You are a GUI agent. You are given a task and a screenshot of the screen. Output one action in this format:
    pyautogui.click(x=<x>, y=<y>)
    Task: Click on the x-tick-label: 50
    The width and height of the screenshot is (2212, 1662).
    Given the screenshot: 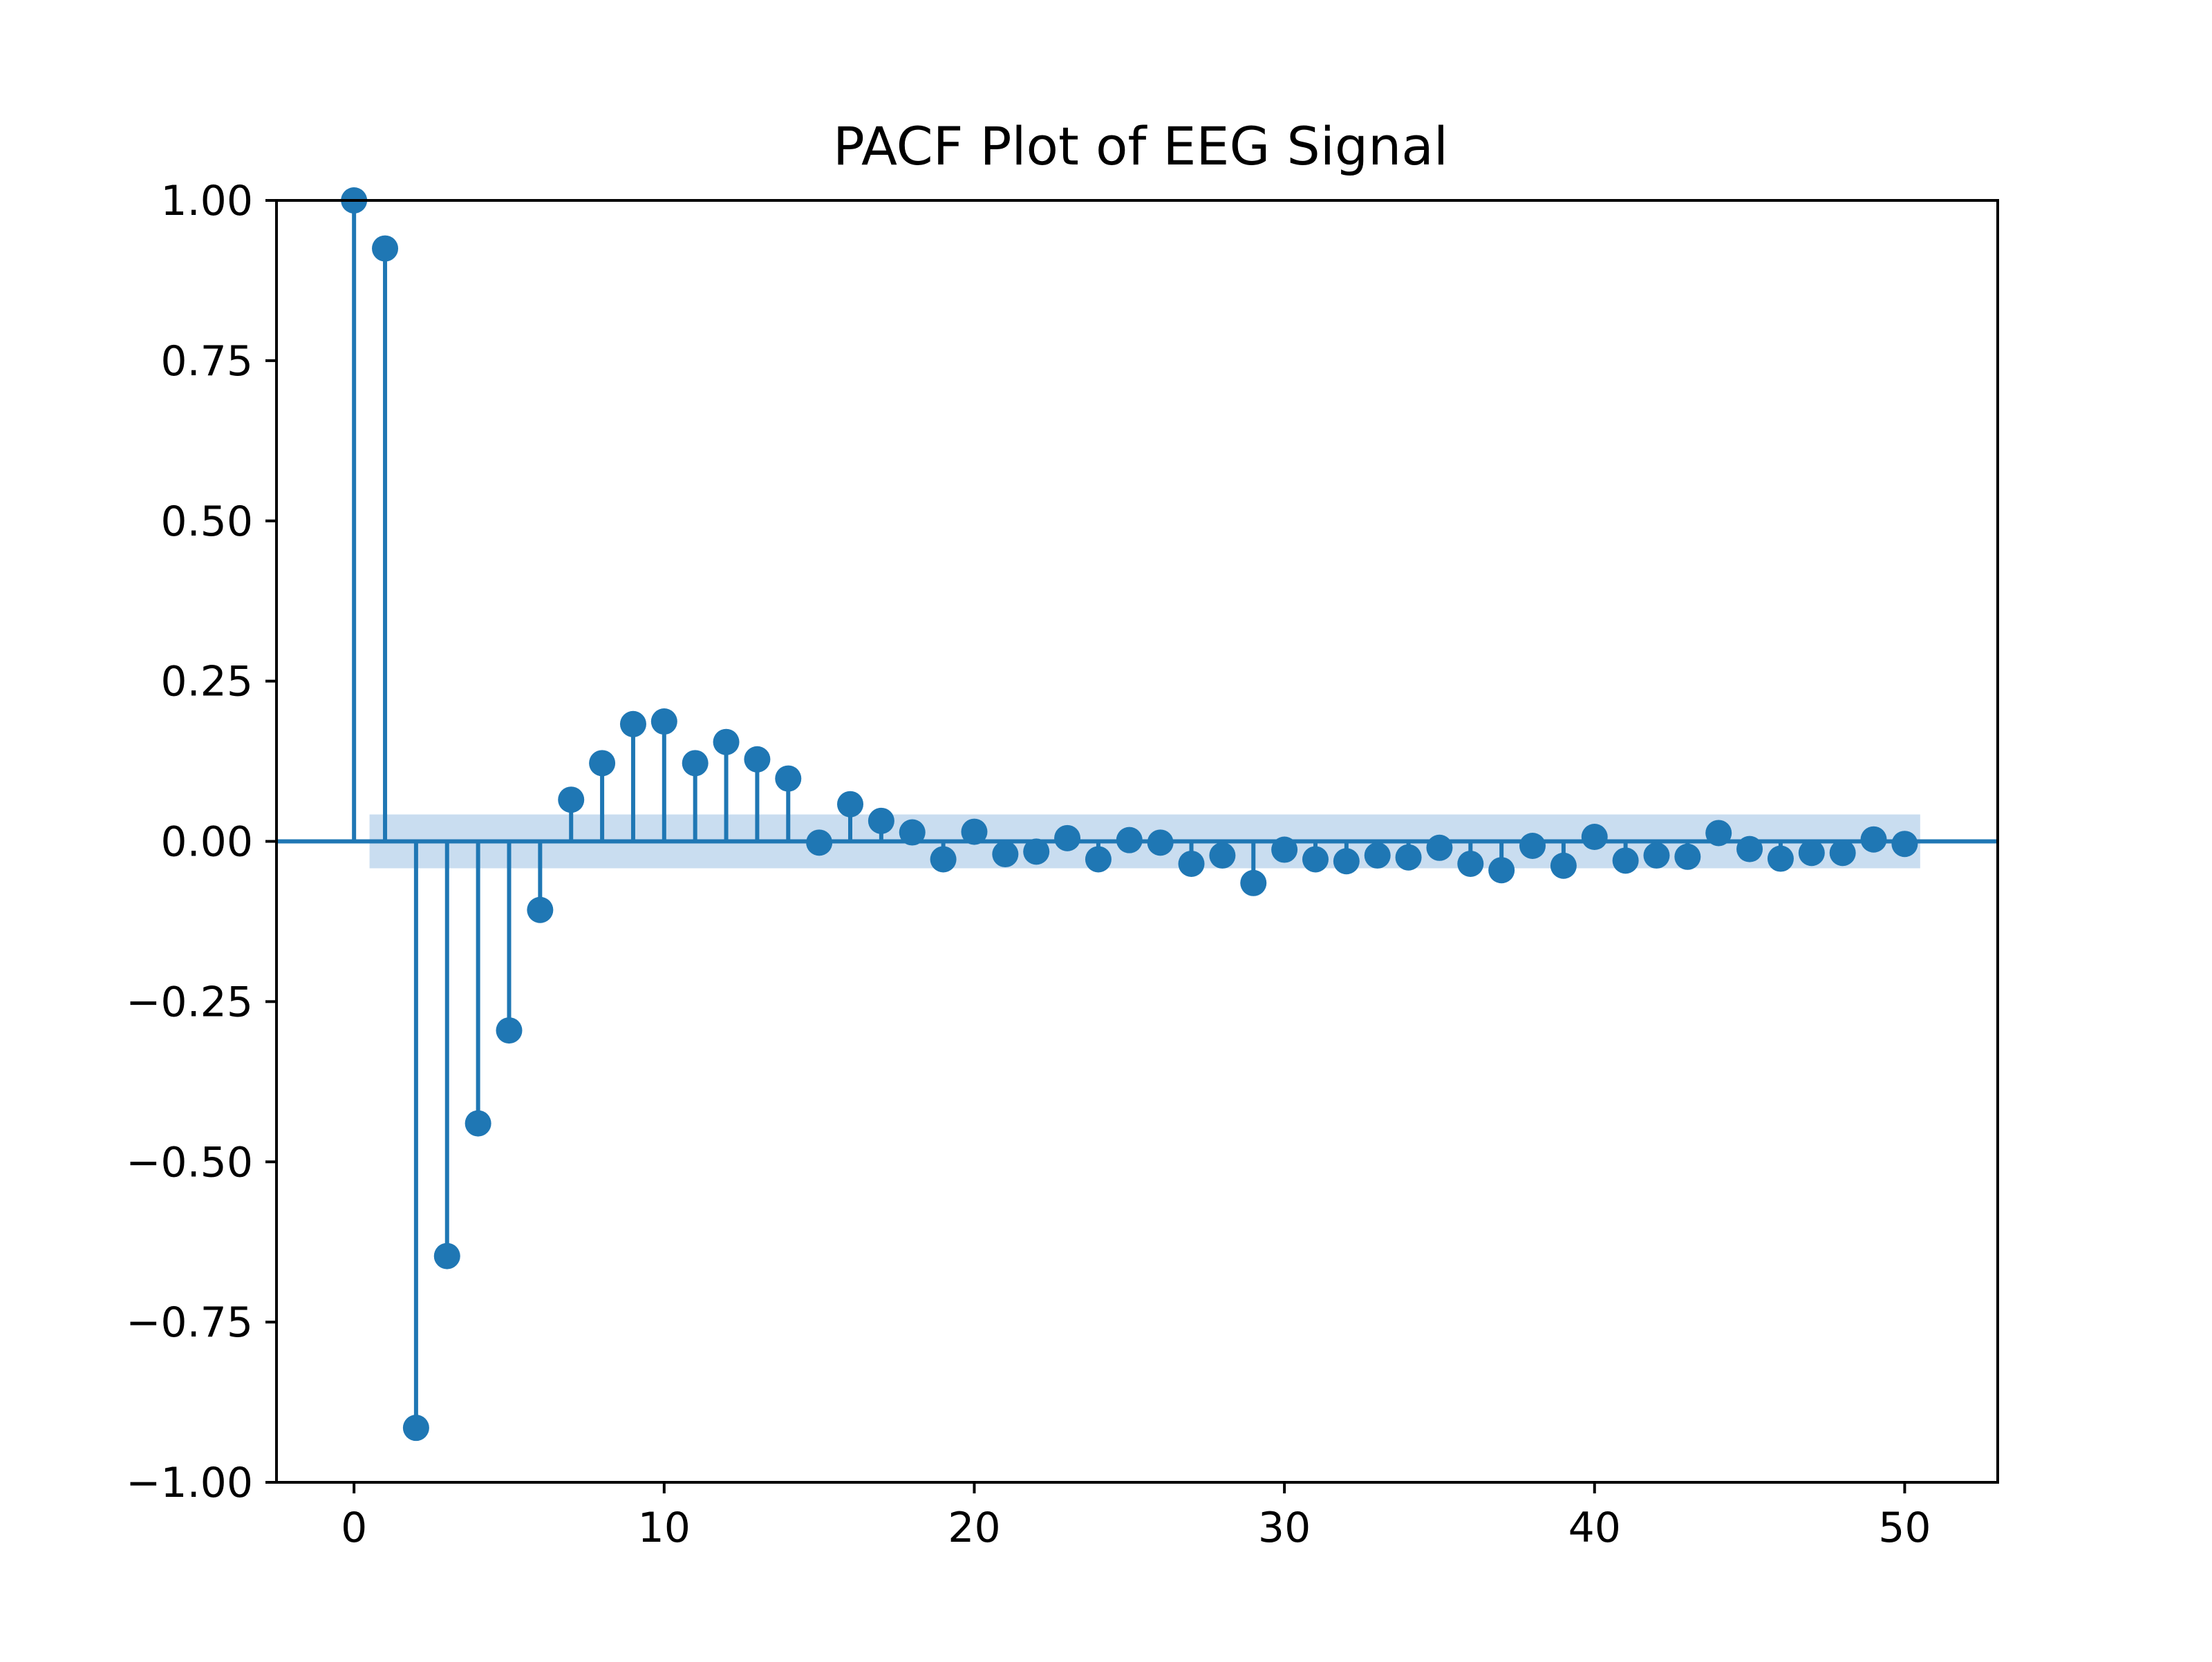 What is the action you would take?
    pyautogui.click(x=1905, y=1528)
    